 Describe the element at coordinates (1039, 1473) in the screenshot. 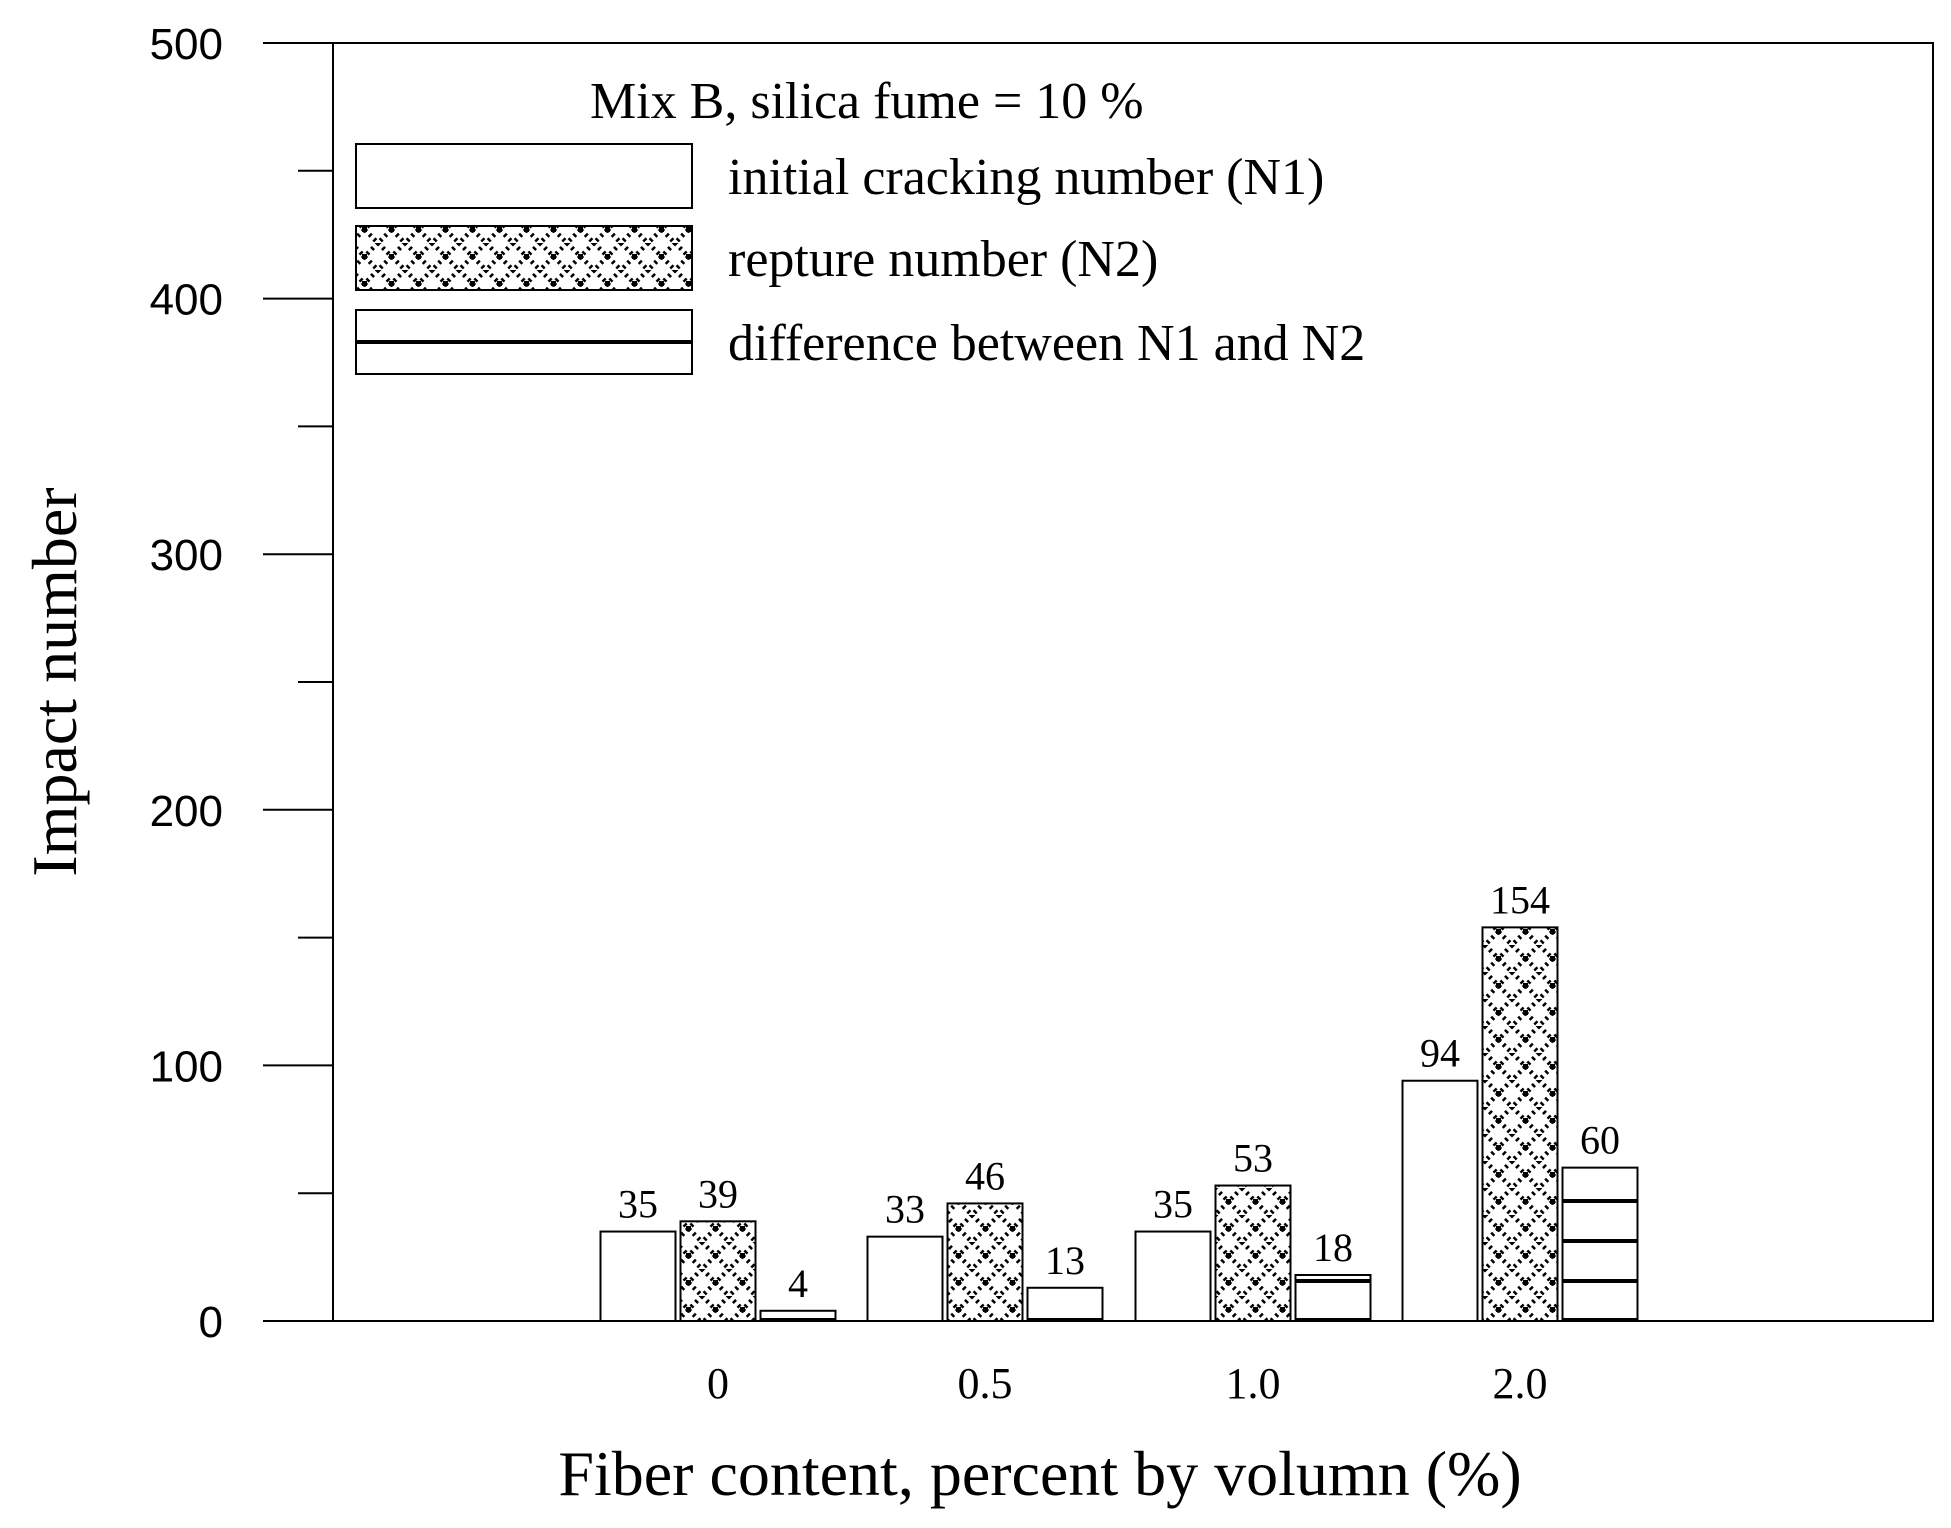

I see `x-axis-title: Fiber content, percent by volumn (%)` at that location.